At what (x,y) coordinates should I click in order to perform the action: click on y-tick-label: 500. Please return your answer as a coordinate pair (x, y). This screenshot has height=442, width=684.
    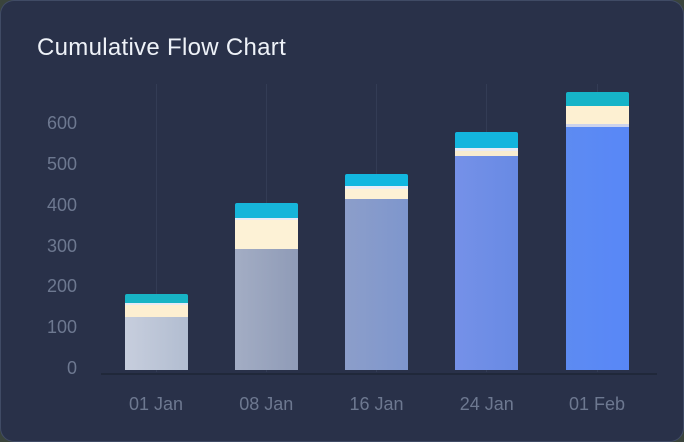
    Looking at the image, I should click on (61, 164).